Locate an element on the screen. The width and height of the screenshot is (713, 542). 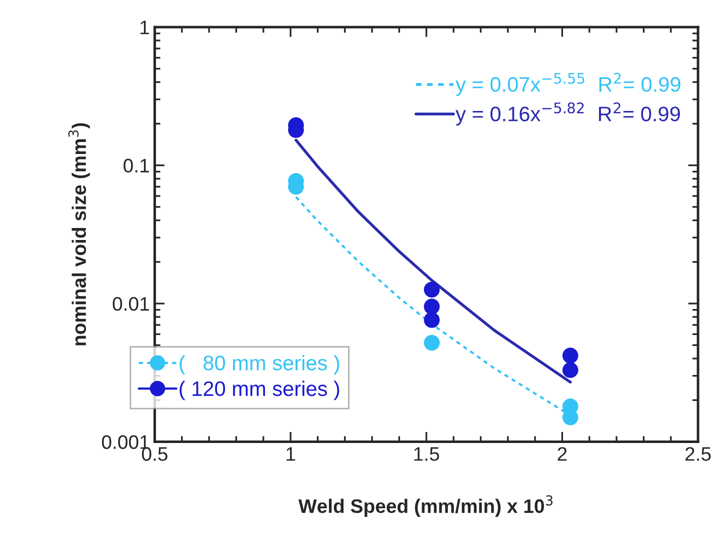
x-tick-label: 2.5 is located at coordinates (698, 454).